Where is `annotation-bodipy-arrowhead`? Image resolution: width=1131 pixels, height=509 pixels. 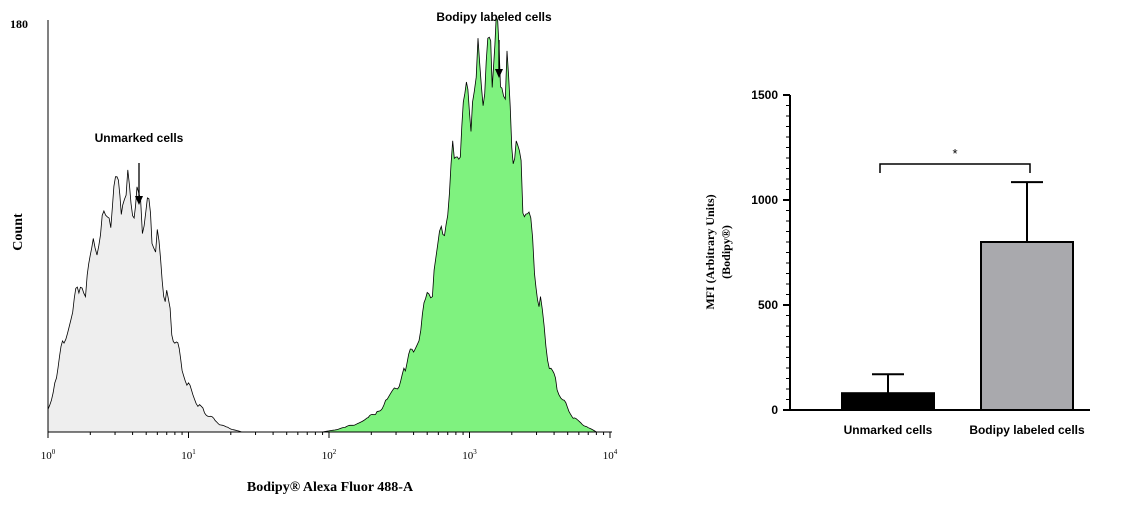
annotation-bodipy-arrowhead is located at coordinates (499, 73).